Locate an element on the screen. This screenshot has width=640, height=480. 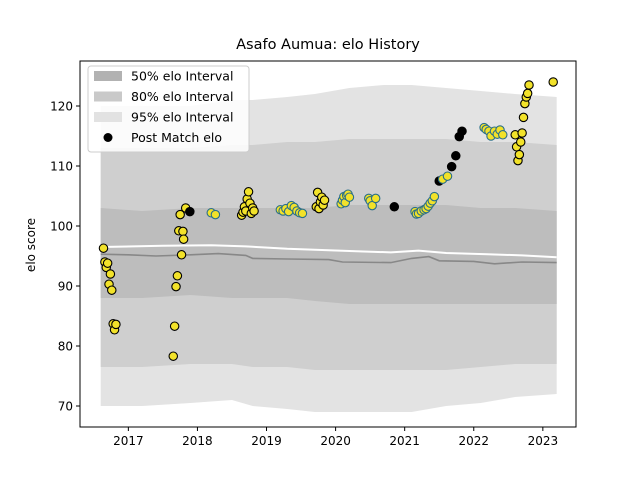
y-tick-label: 120 is located at coordinates (61, 107).